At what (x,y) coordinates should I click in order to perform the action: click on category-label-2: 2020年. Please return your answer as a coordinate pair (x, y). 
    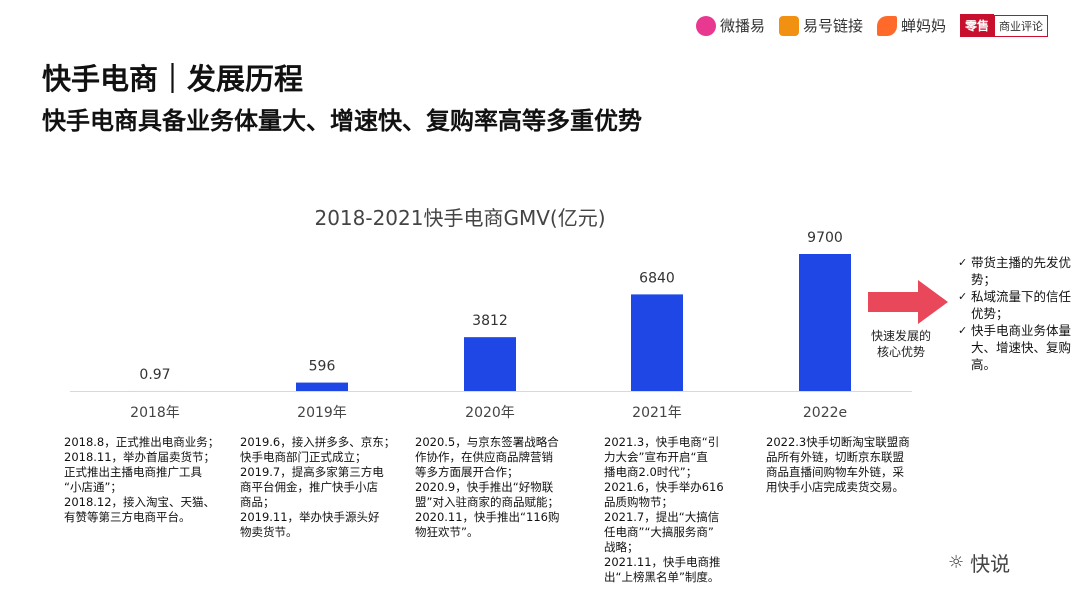
    Looking at the image, I should click on (490, 413).